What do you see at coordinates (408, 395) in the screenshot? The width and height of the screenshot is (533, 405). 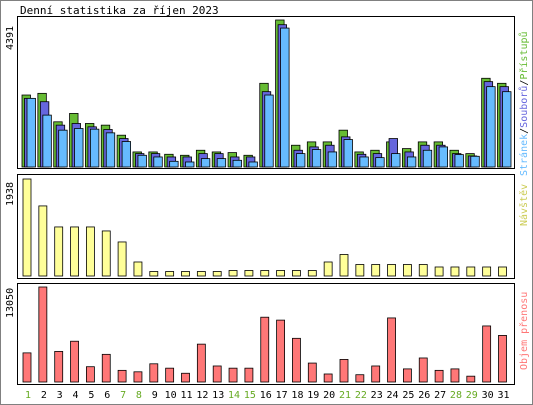 I see `x-tick-day-25: 25` at bounding box center [408, 395].